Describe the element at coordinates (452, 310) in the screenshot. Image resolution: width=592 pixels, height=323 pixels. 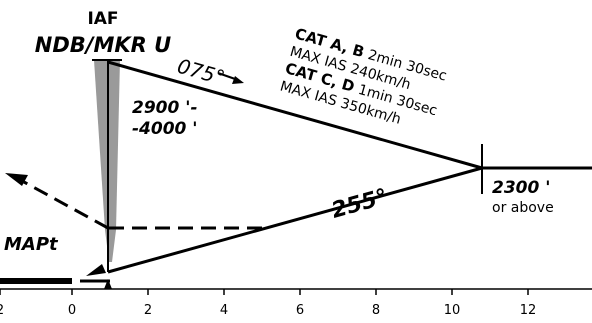
I see `scale-label-10: 10` at that location.